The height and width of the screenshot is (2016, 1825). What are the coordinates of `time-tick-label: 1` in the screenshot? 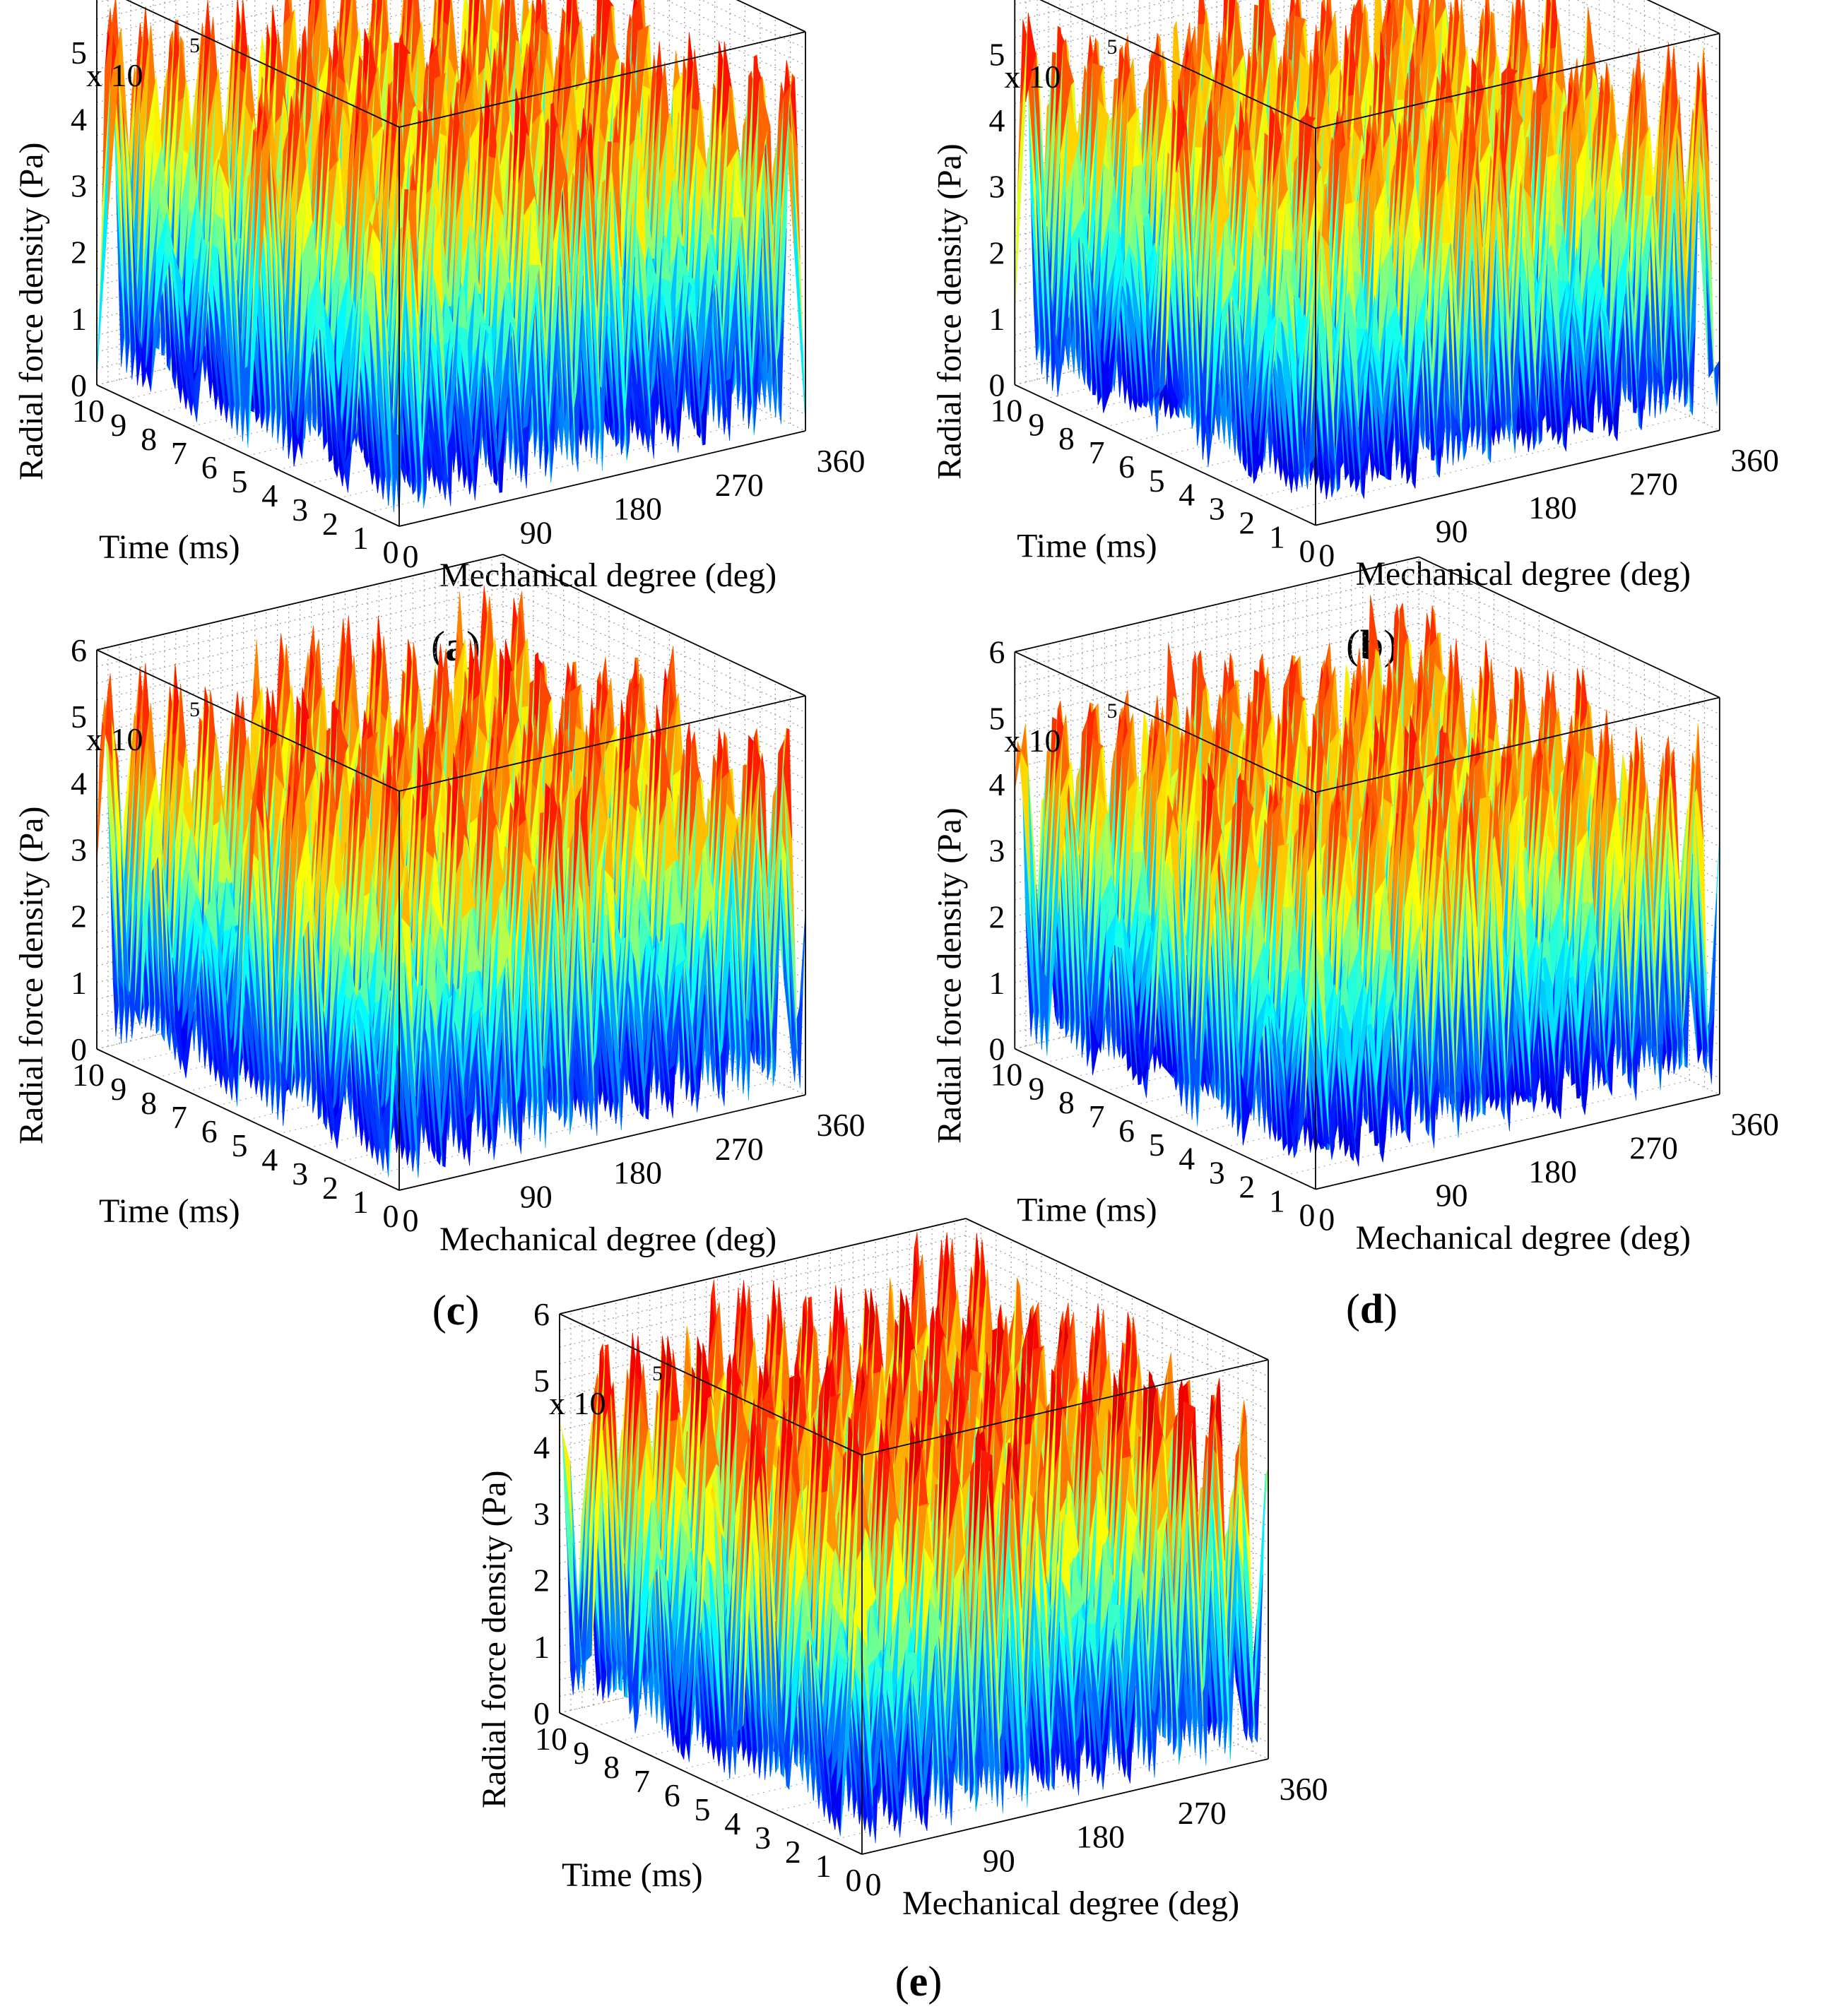 It's located at (361, 538).